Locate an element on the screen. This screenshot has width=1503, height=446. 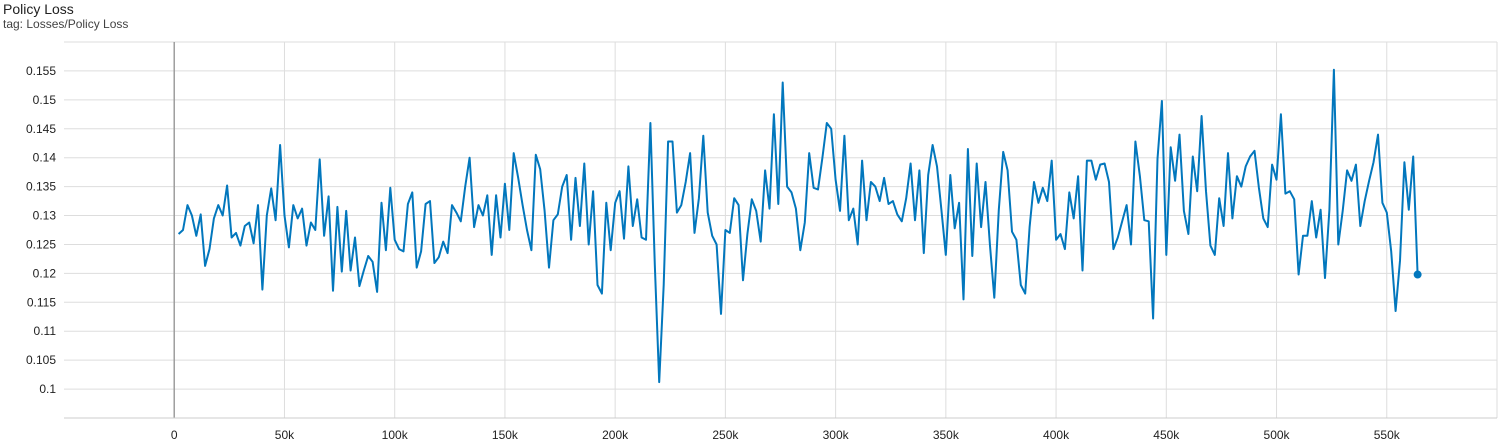
chart-title: Policy Loss is located at coordinates (38, 9).